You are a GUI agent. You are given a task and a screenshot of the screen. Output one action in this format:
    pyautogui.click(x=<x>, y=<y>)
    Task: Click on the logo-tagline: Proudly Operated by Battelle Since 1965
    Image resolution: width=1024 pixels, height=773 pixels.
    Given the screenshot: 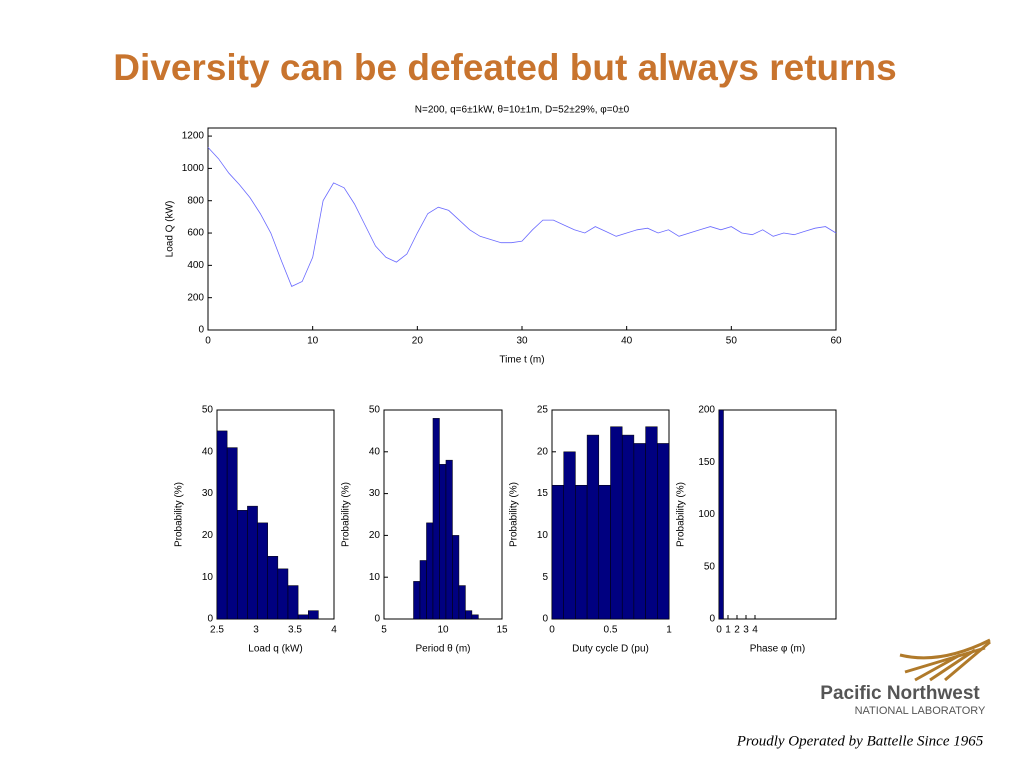 What is the action you would take?
    pyautogui.click(x=860, y=741)
    